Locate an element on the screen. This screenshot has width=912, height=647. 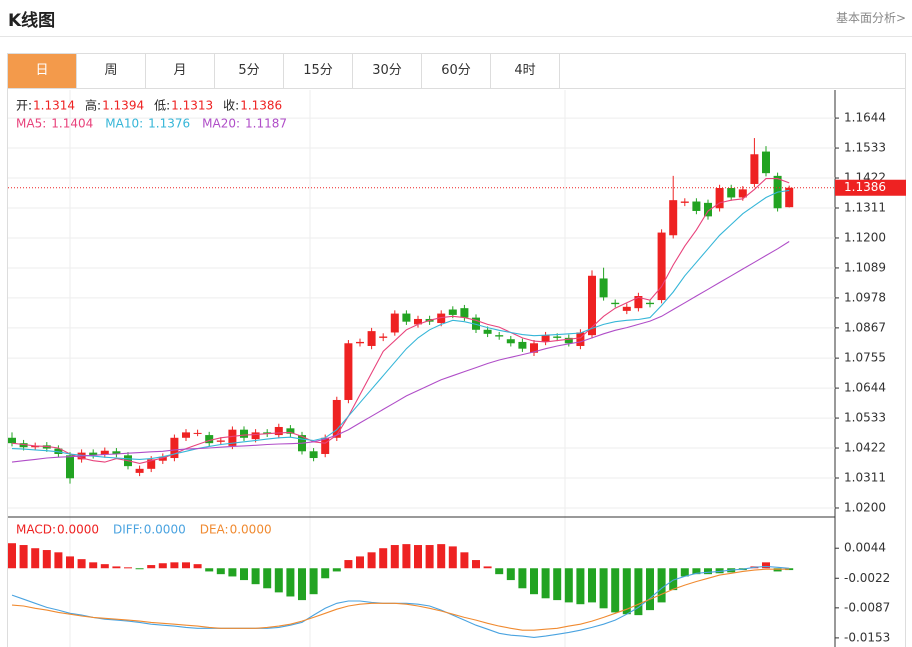
page-title: K线图 is located at coordinates (32, 21).